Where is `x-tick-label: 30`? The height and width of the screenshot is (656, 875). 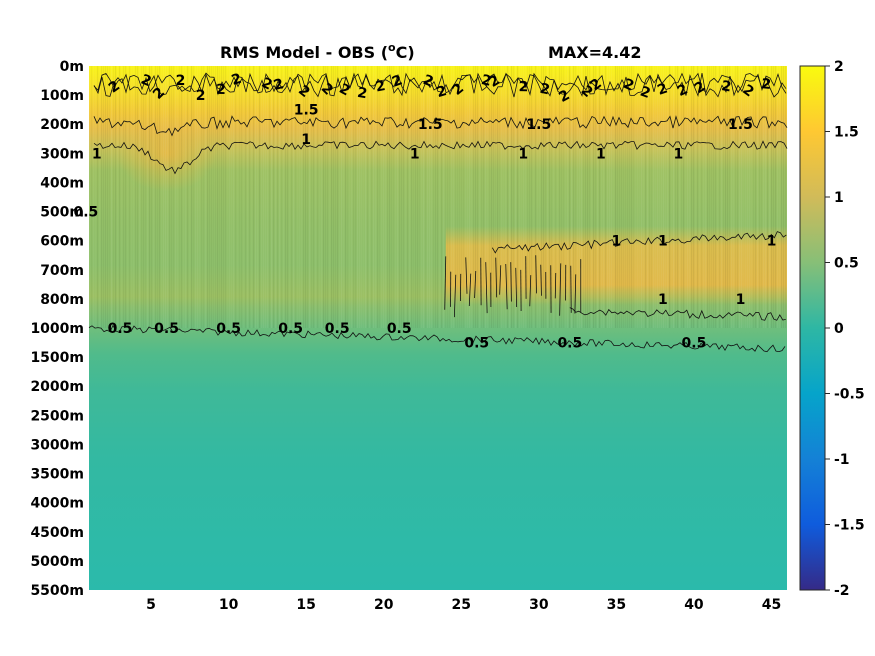 x-tick-label: 30 is located at coordinates (539, 605).